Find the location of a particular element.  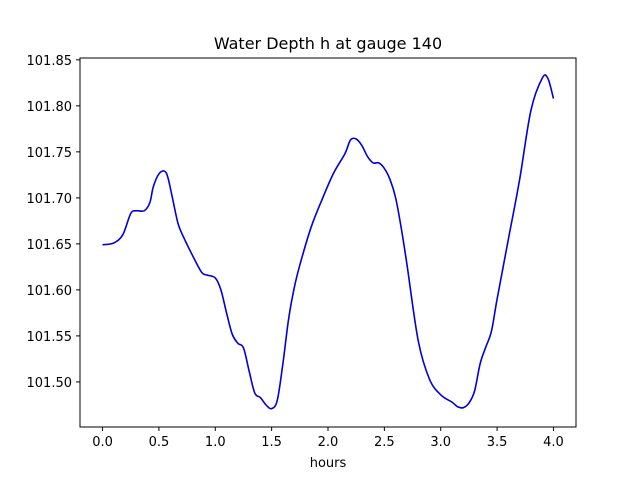

y-tick-label: 101.80 is located at coordinates (50, 107).